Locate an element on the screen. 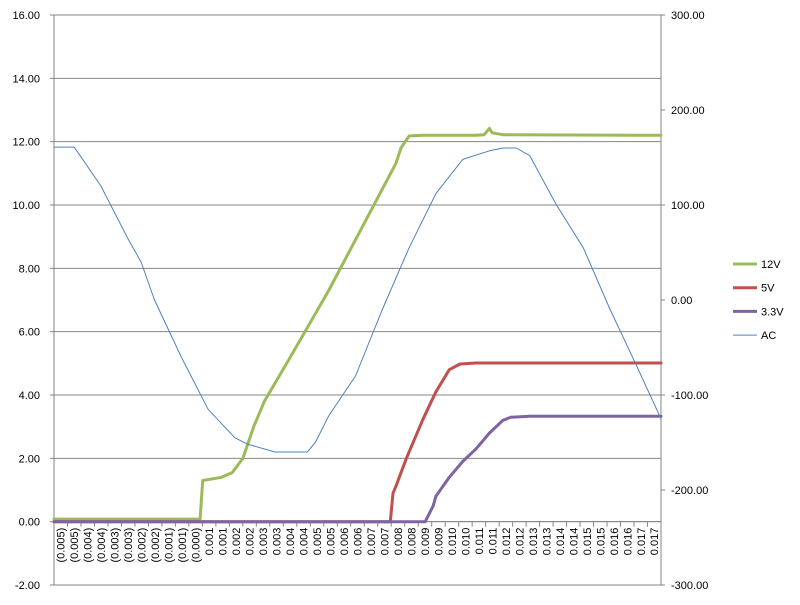  legend-label: 3.3V is located at coordinates (772, 312).